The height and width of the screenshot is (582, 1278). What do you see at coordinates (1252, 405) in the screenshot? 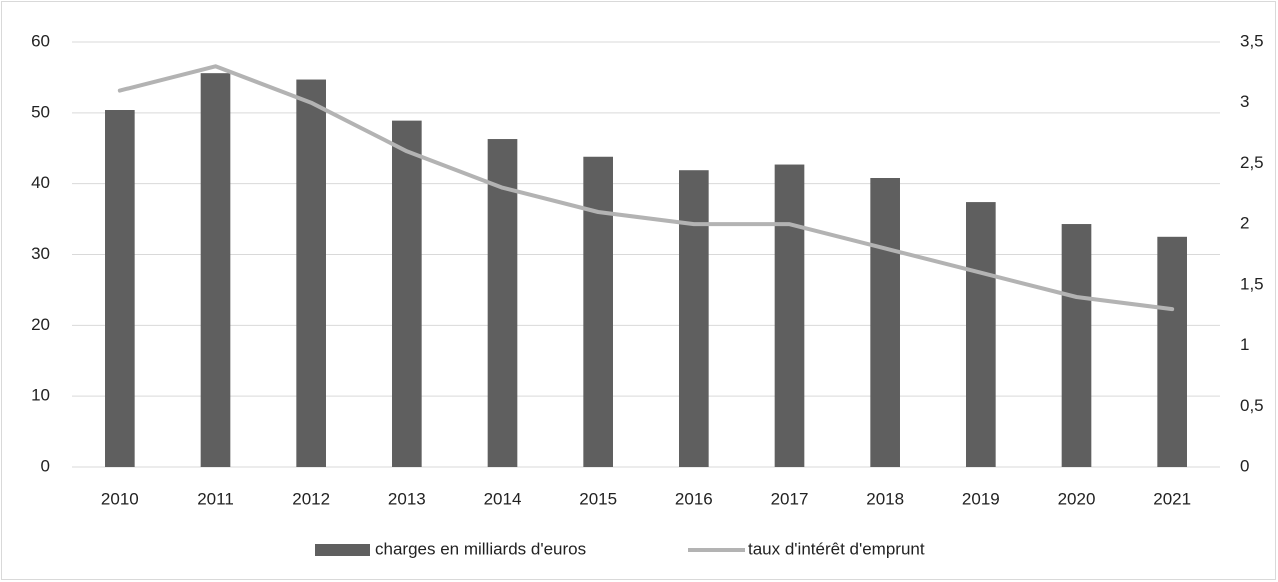
I see `y2-tick-label: 0,5` at bounding box center [1252, 405].